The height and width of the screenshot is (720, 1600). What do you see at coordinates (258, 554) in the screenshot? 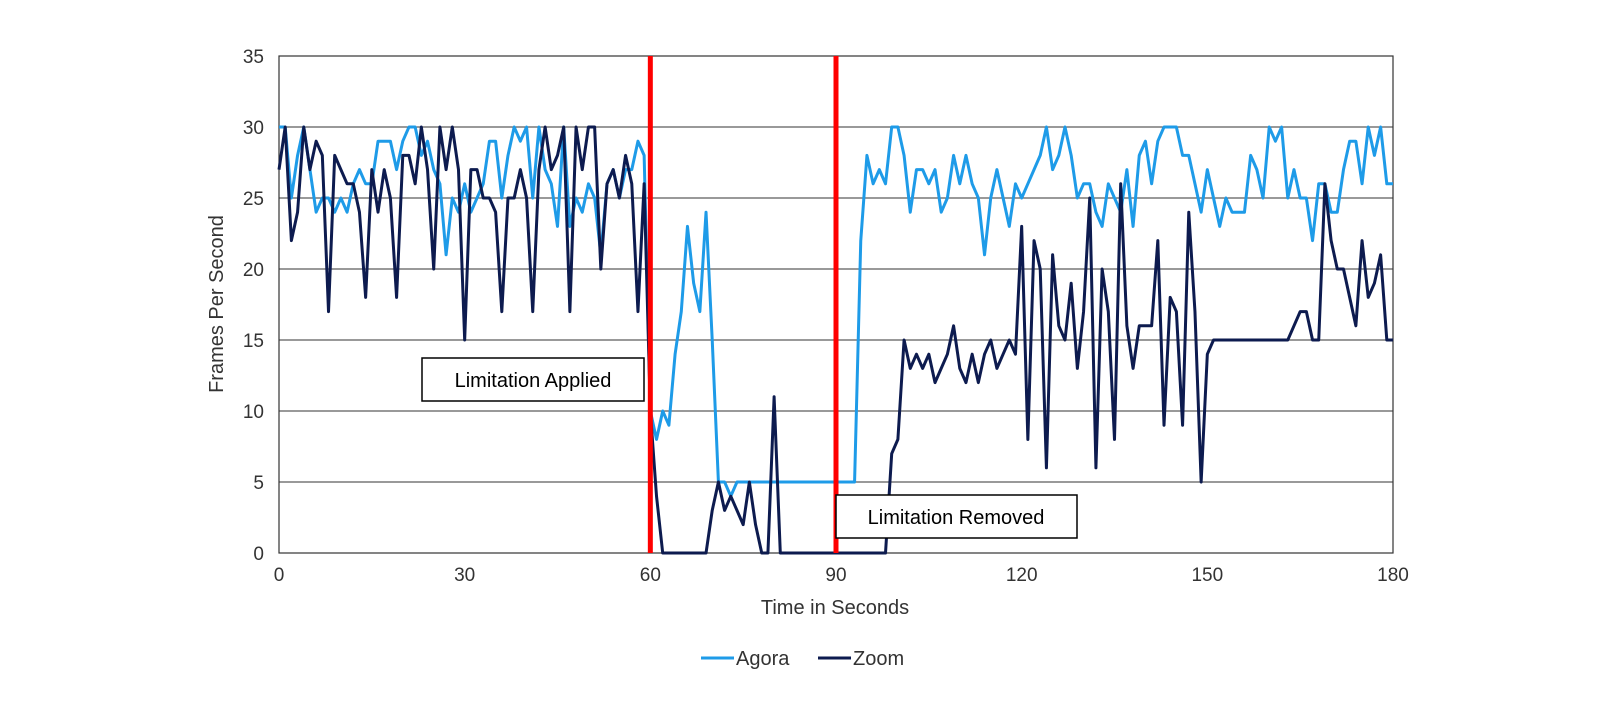
I see `y-tick-label: 0` at bounding box center [258, 554].